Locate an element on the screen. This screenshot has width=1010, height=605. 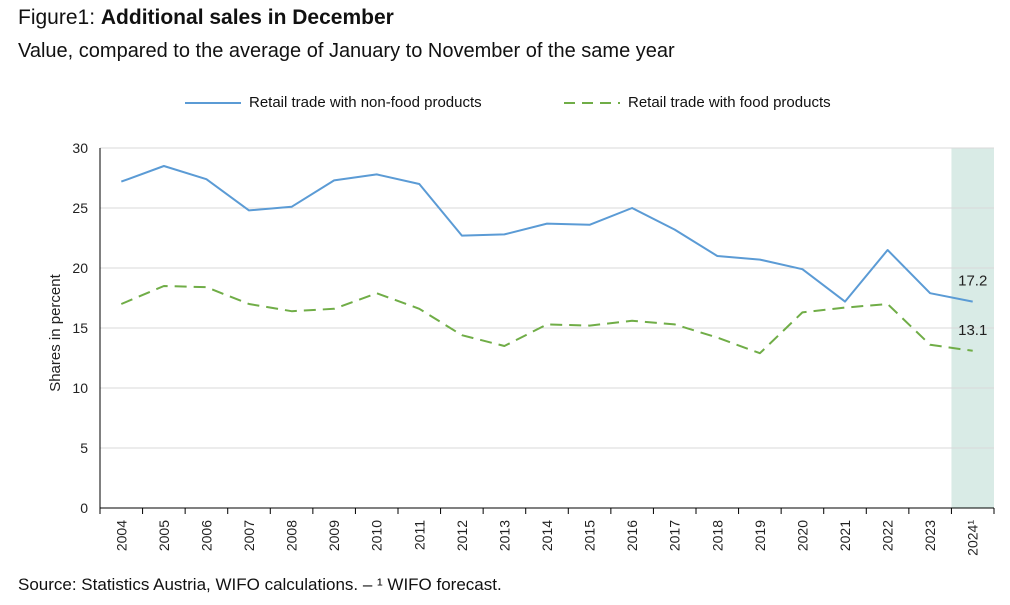
x-tick-label: 2007 is located at coordinates (249, 535).